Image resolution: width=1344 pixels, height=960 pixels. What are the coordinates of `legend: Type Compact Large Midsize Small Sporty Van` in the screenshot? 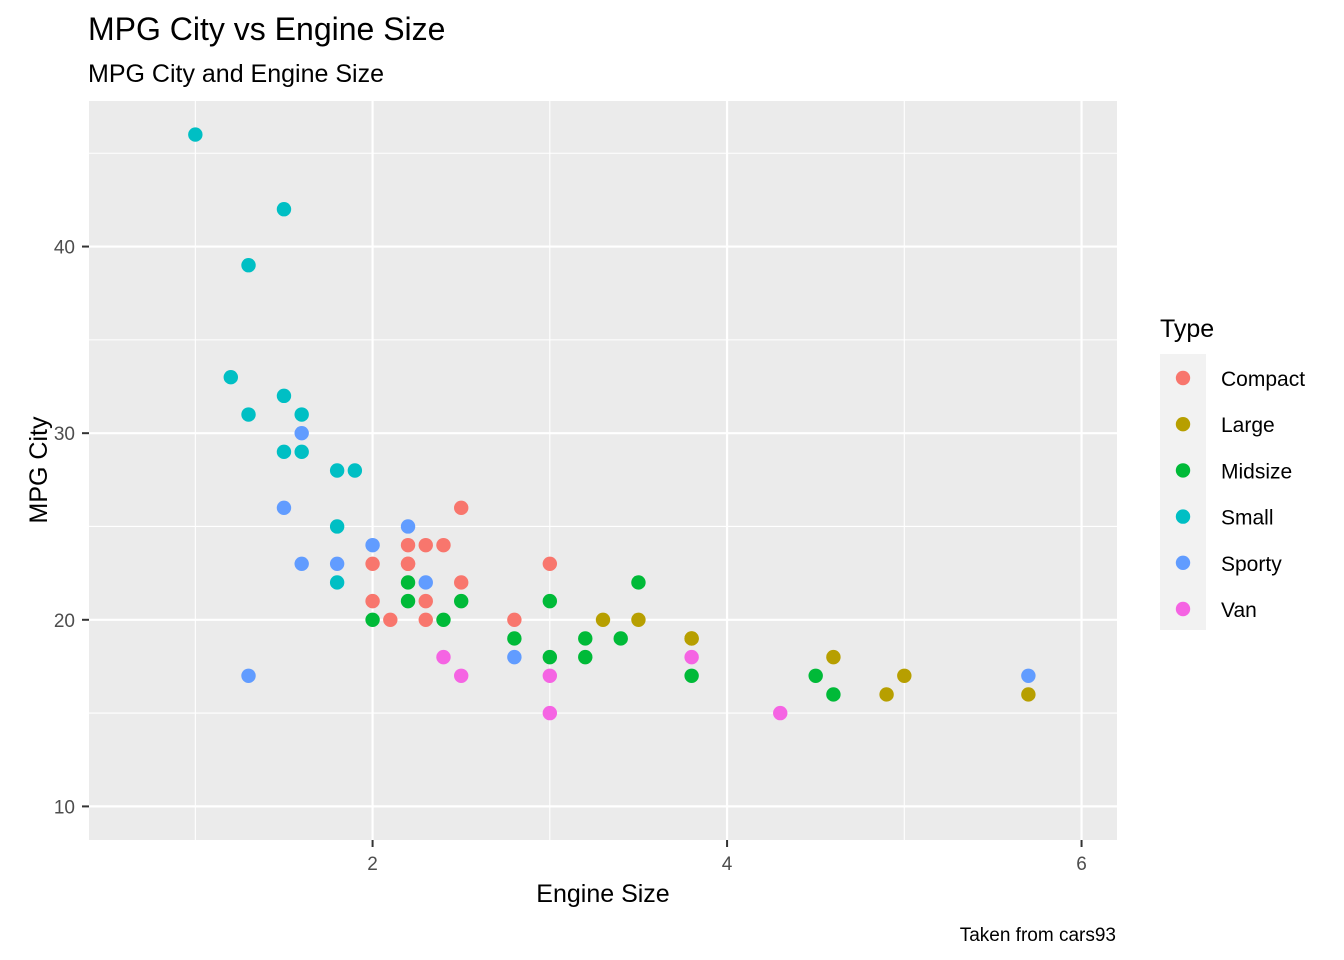 It's located at (1232, 472).